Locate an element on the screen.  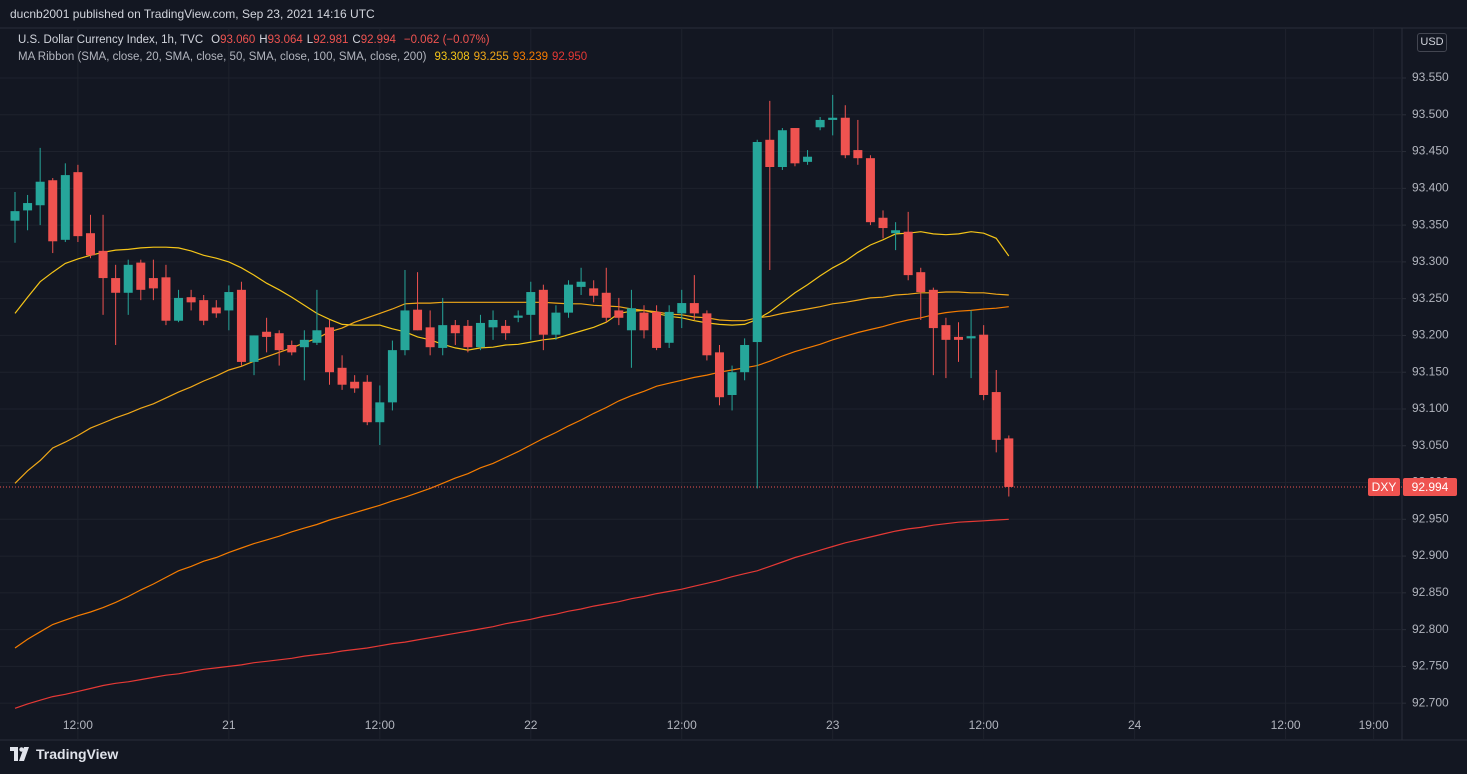
y-tick-label: 92.750 is located at coordinates (1430, 666).